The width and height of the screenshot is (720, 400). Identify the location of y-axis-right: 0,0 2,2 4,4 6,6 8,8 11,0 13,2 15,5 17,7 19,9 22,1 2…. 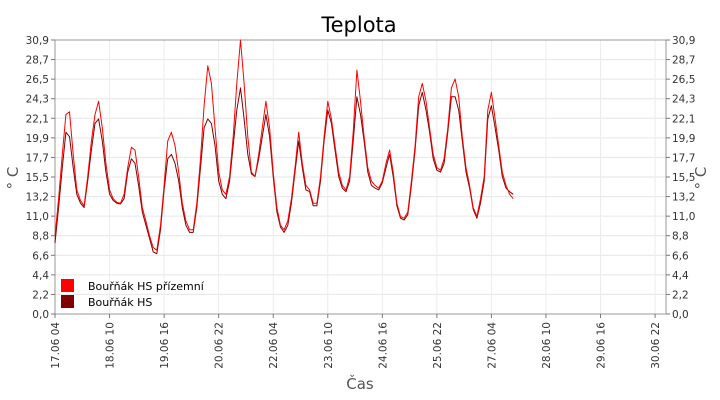
(680, 178).